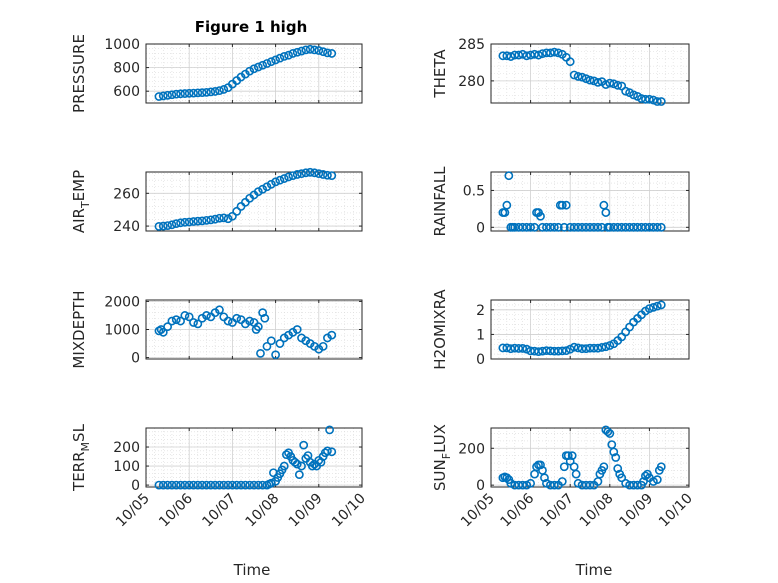 This screenshot has width=778, height=583. Describe the element at coordinates (252, 570) in the screenshot. I see `x-axis-label-left: Time` at that location.